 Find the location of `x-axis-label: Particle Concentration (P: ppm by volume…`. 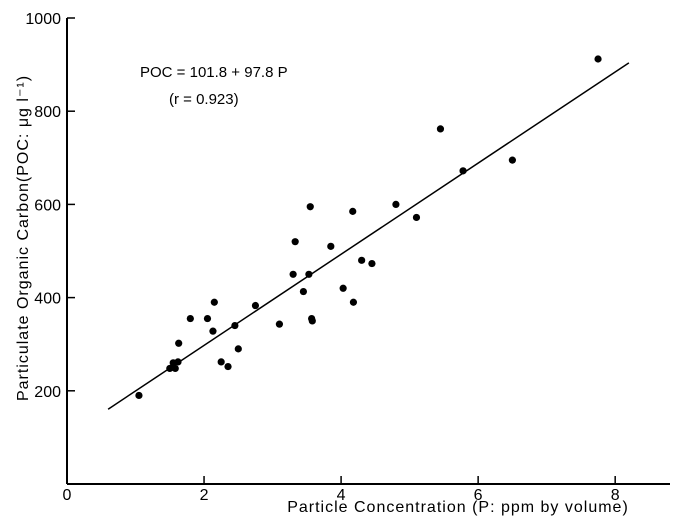

x-axis-label: Particle Concentration (P: ppm by volume… is located at coordinates (458, 507).